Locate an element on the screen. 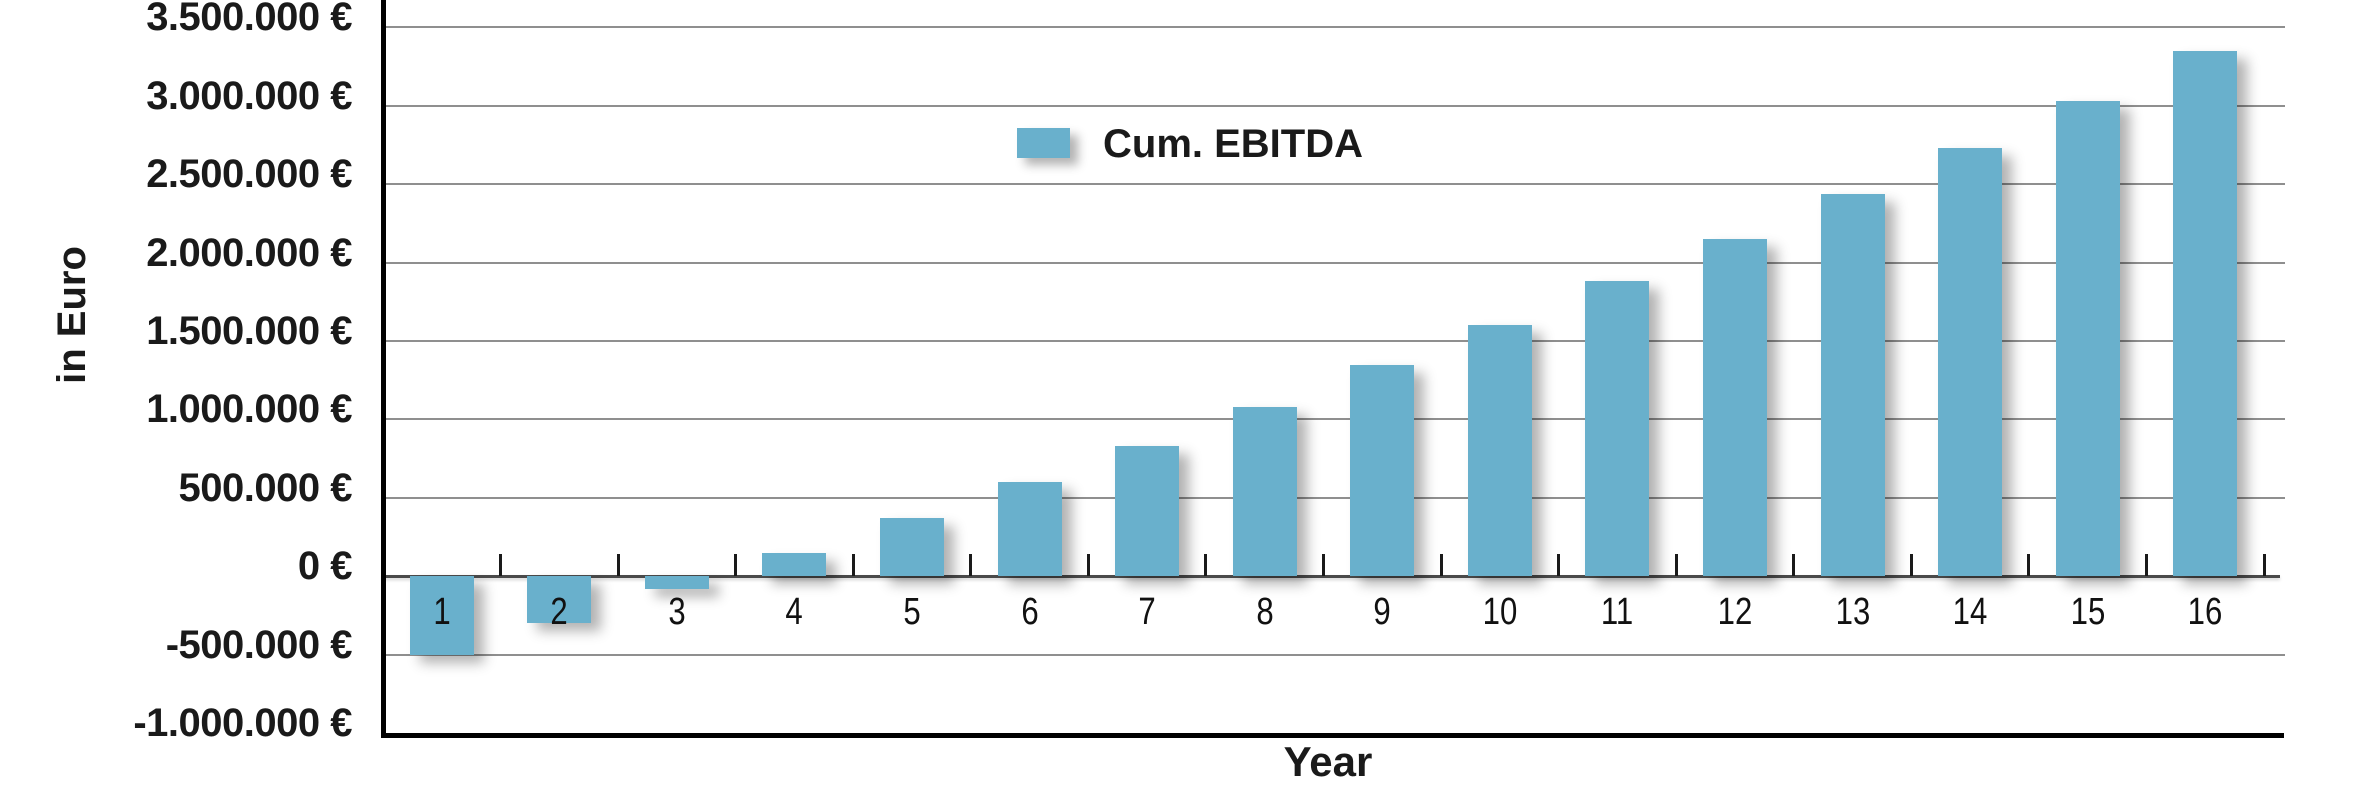  y-tick-label: 500.000 € is located at coordinates (265, 487).